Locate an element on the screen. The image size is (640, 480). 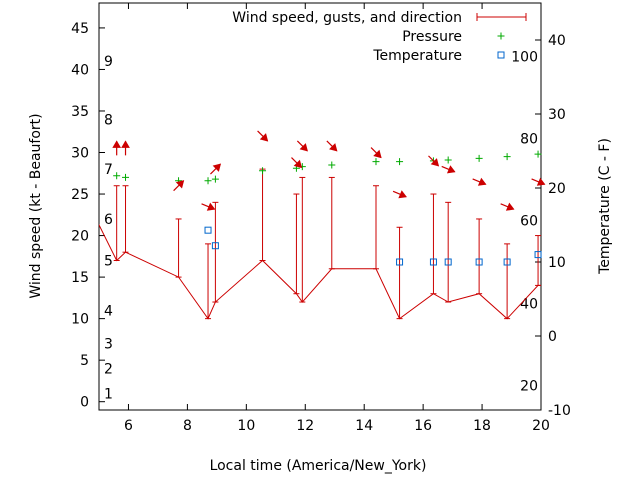
x-tick-label: 12 is located at coordinates (305, 426).